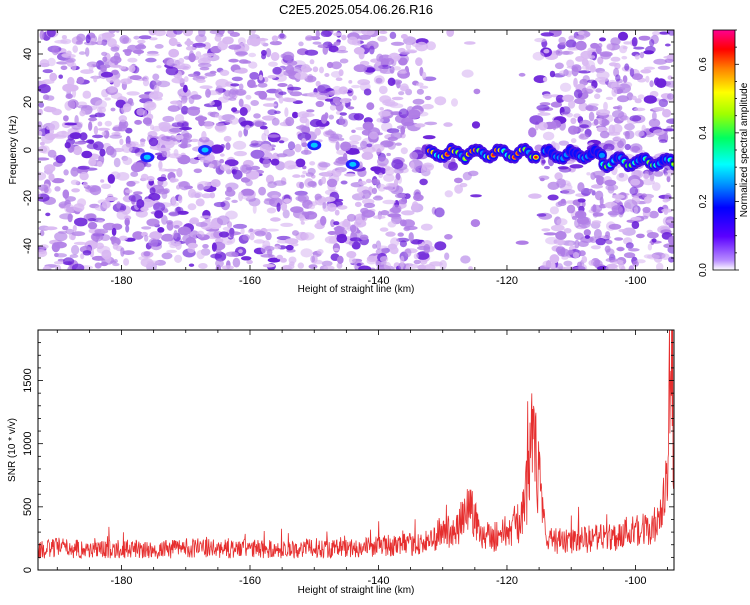 This screenshot has height=605, width=750. I want to click on x-tick-label: -140, so click(378, 281).